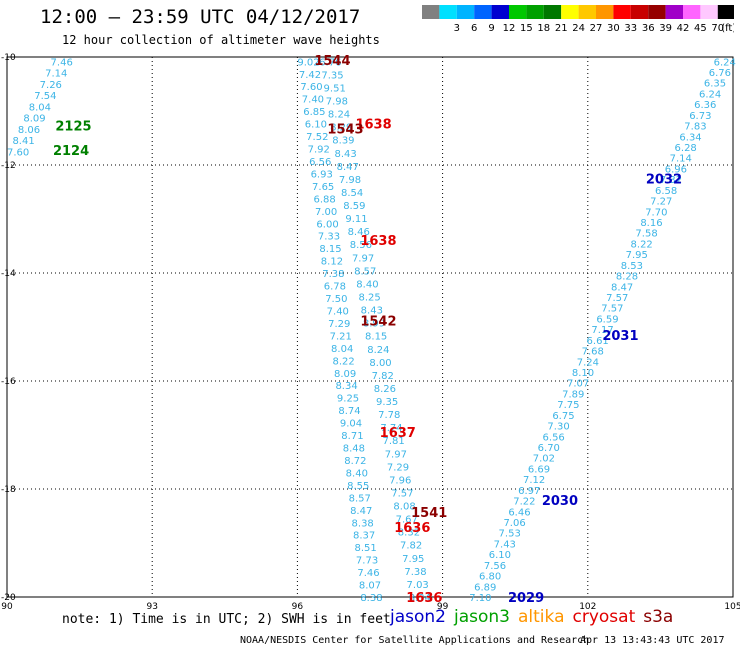 Image resolution: width=740 pixels, height=650 pixels. What do you see at coordinates (620, 336) in the screenshot?
I see `pass-time-label: 2031` at bounding box center [620, 336].